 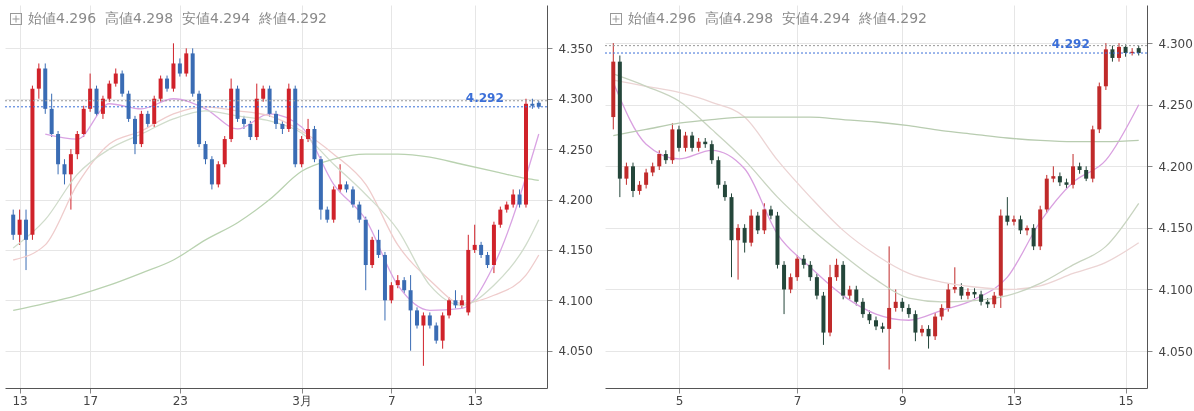 What do you see at coordinates (575, 48) in the screenshot?
I see `y-tick-label: 4.350` at bounding box center [575, 48].